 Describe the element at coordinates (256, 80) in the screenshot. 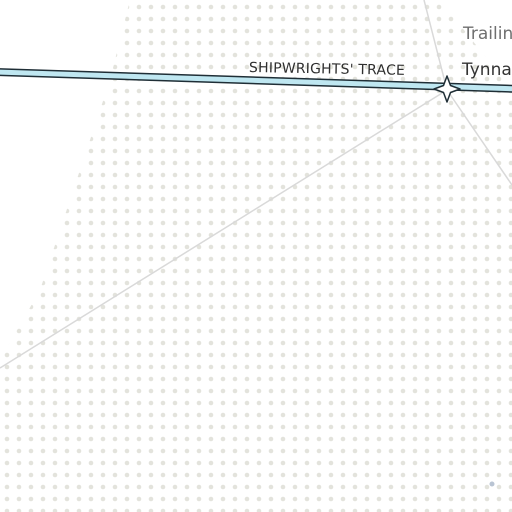

I see `main-road` at that location.